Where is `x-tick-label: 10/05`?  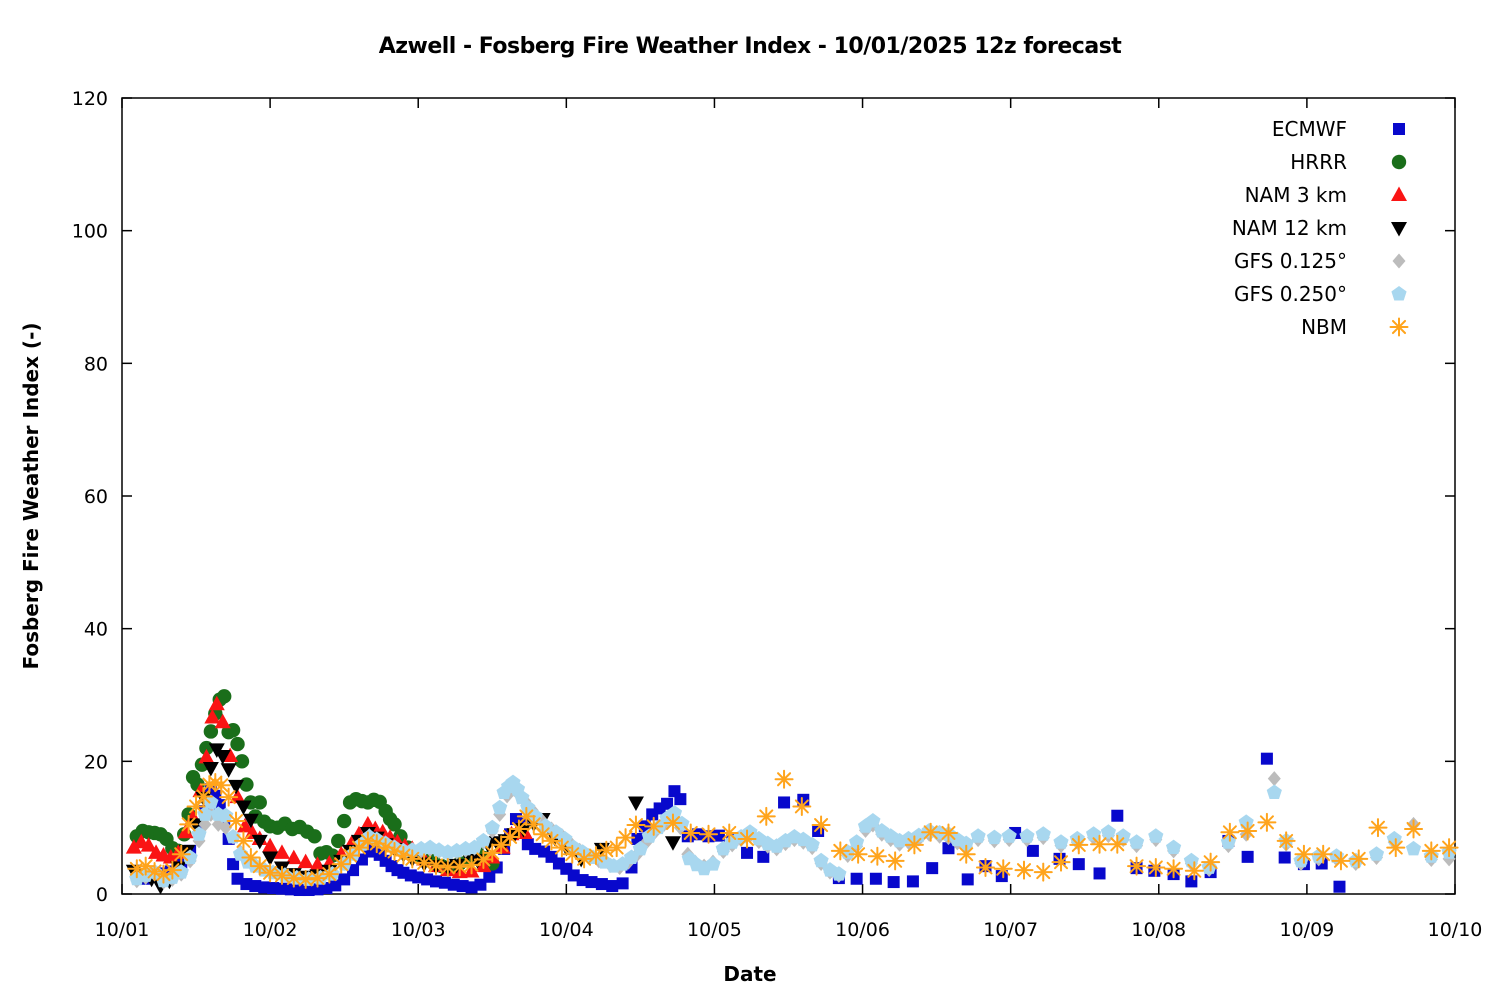
x-tick-label: 10/05 is located at coordinates (714, 930).